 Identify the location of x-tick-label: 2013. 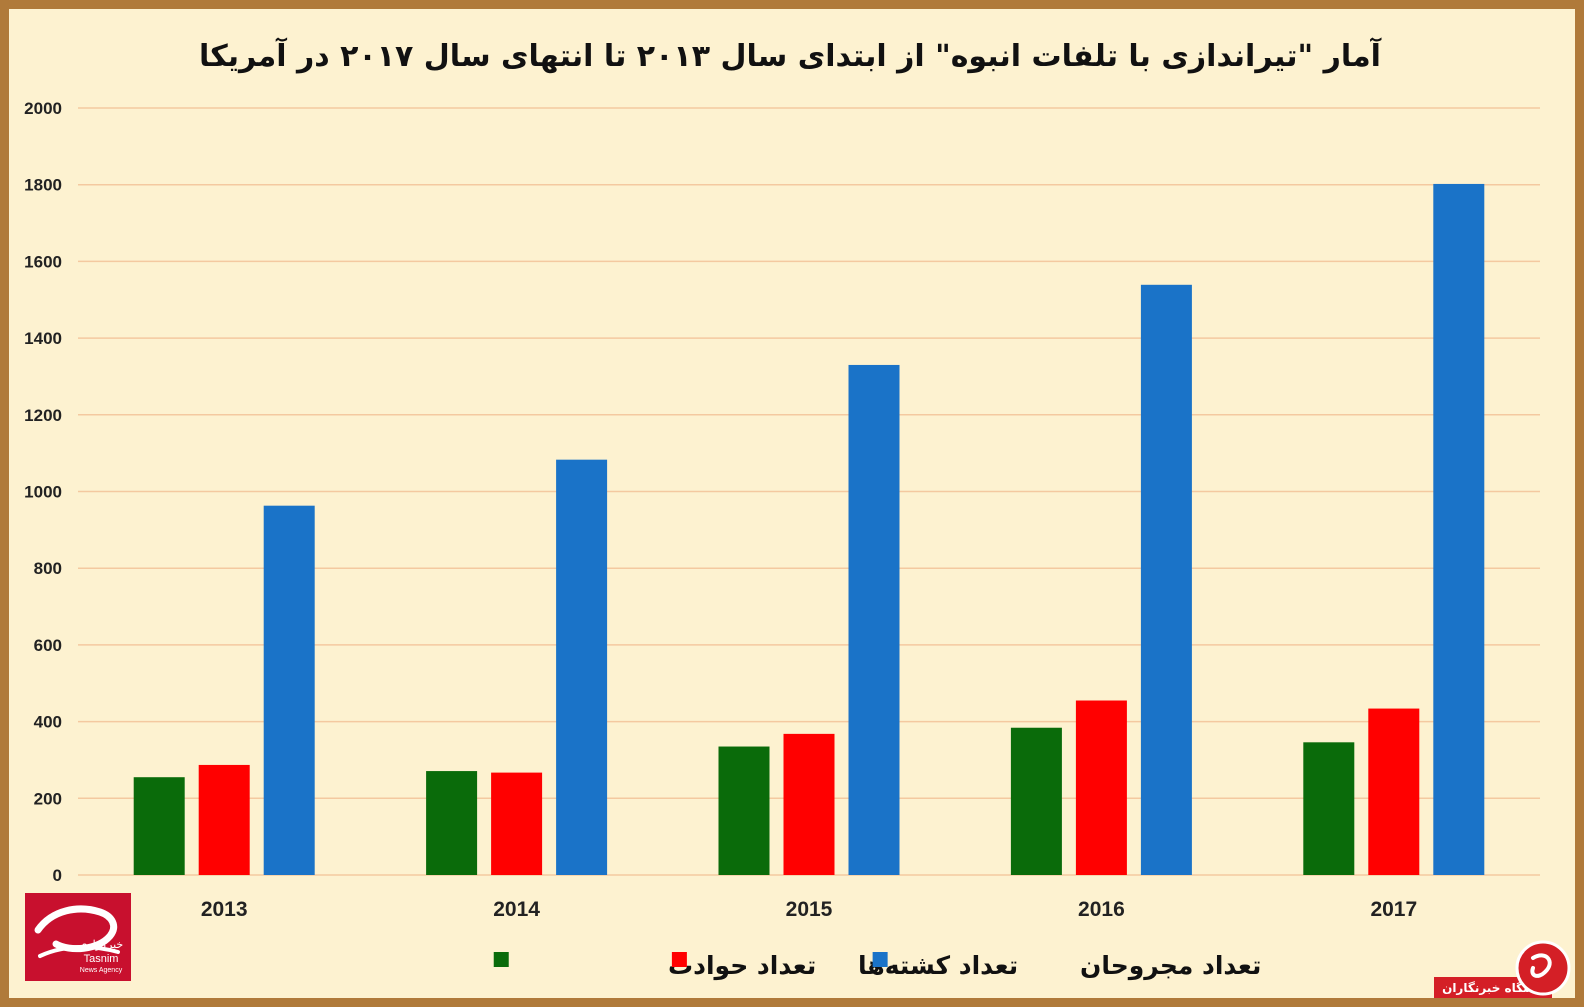
(224, 909).